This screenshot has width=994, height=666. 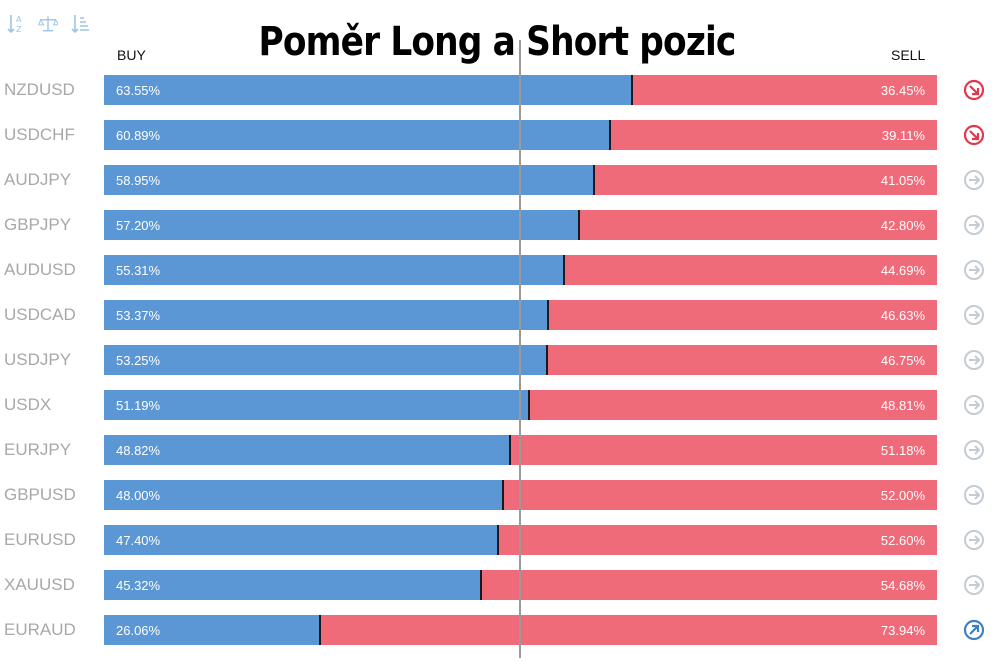 I want to click on sell-bar: 51.18%, so click(x=723, y=450).